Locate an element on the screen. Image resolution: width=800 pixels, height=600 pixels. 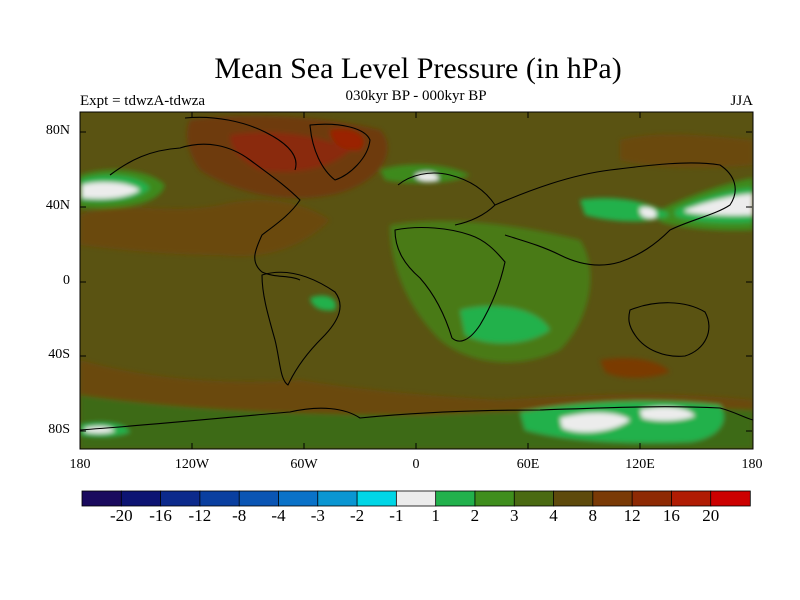
lon-label-180e: 180 is located at coordinates (752, 464).